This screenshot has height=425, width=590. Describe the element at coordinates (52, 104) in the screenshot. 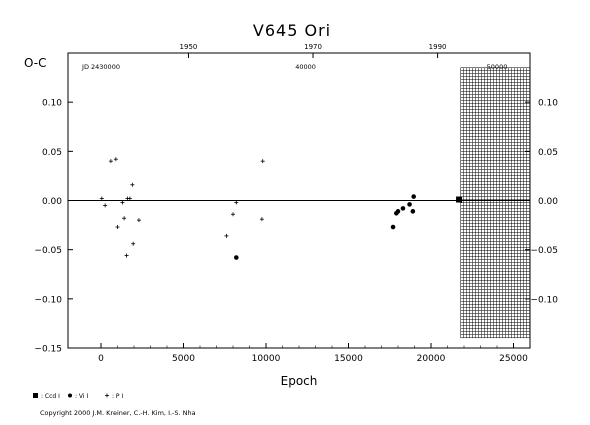

I see `y-tick-label: 0.10` at that location.